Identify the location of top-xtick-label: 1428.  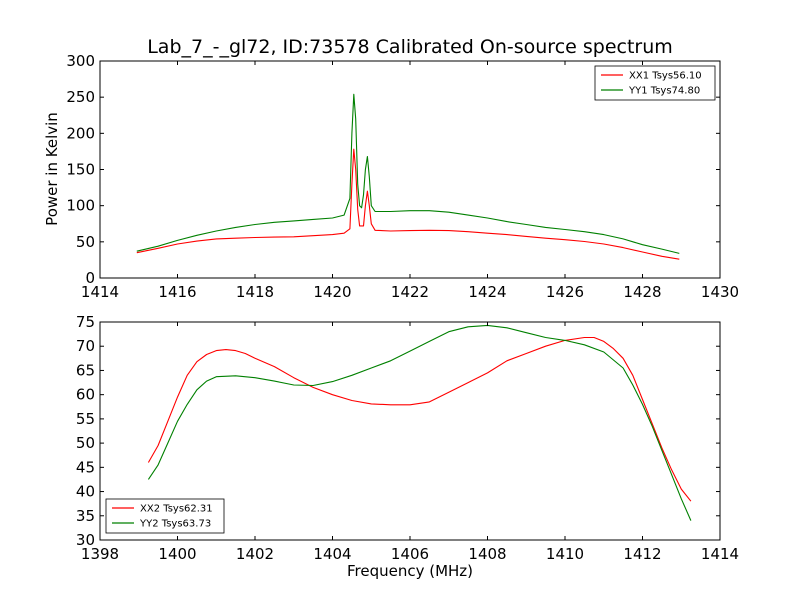
(642, 292).